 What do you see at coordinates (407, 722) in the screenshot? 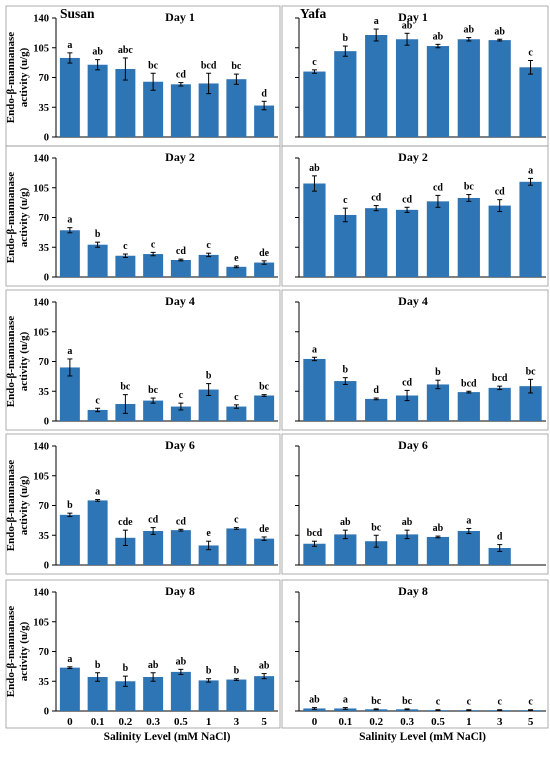
I see `panel-yafa-day8-xtick-label: 0.3` at bounding box center [407, 722].